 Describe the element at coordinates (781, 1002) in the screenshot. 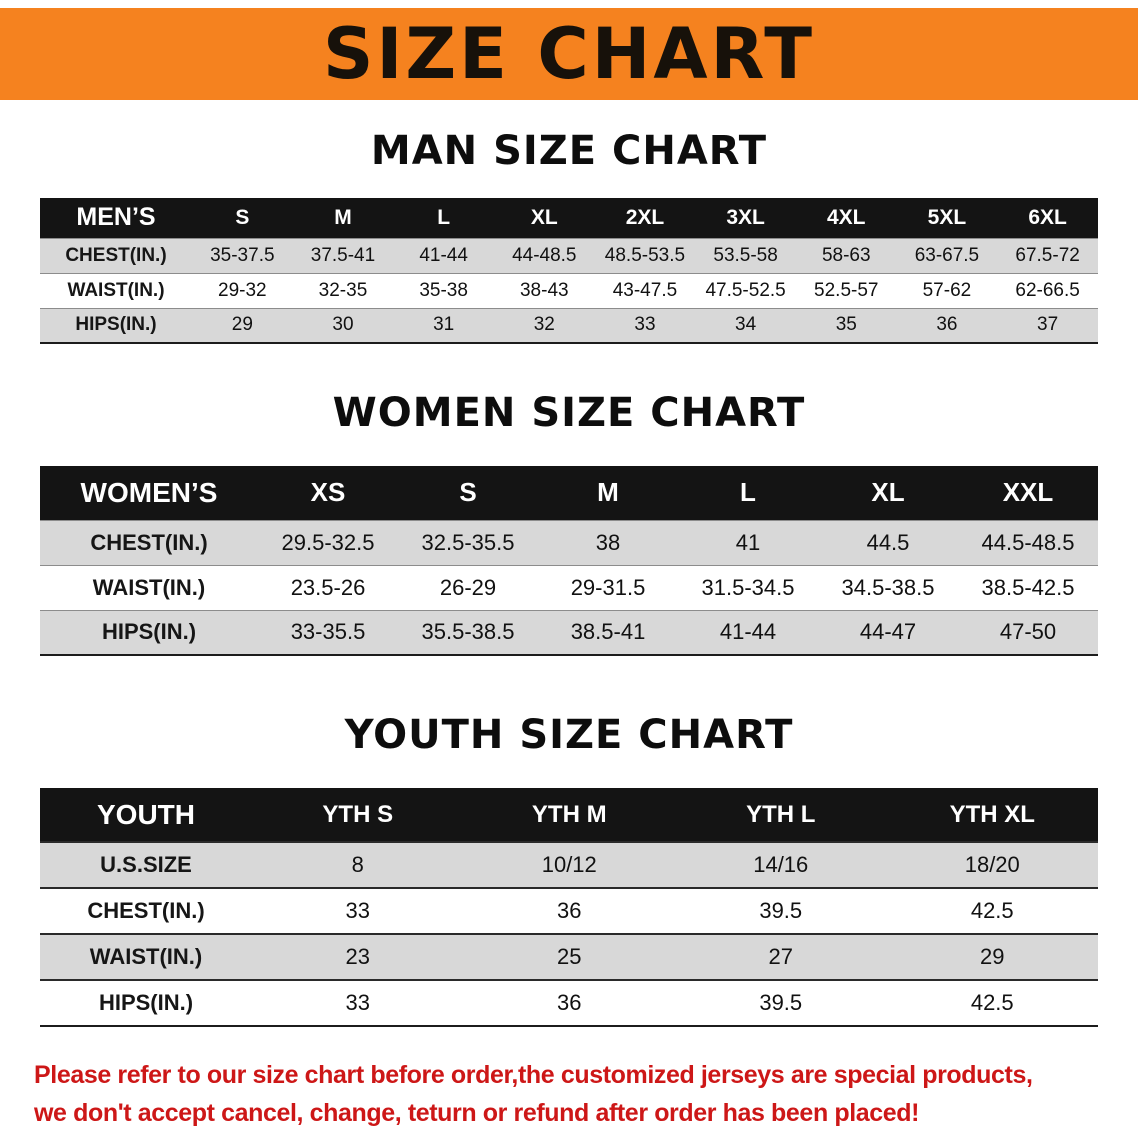

I see `size-value-cell: 39.5` at that location.